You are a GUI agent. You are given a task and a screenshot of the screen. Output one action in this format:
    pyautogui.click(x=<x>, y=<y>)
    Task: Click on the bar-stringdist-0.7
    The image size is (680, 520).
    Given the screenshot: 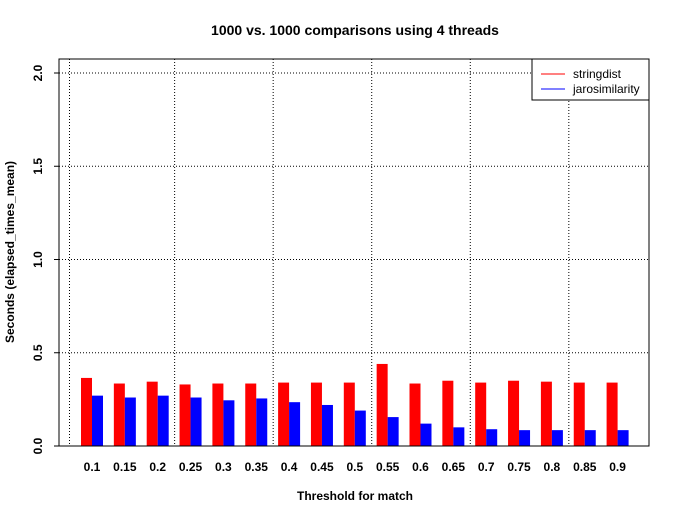 What is the action you would take?
    pyautogui.click(x=481, y=414)
    